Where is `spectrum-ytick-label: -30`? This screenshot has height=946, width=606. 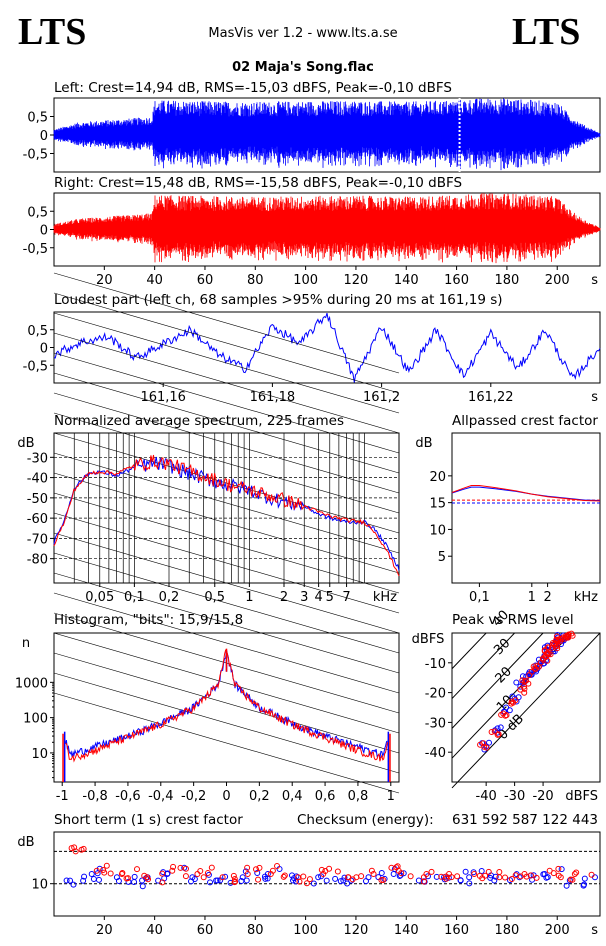 spectrum-ytick-label: -30 is located at coordinates (37, 458).